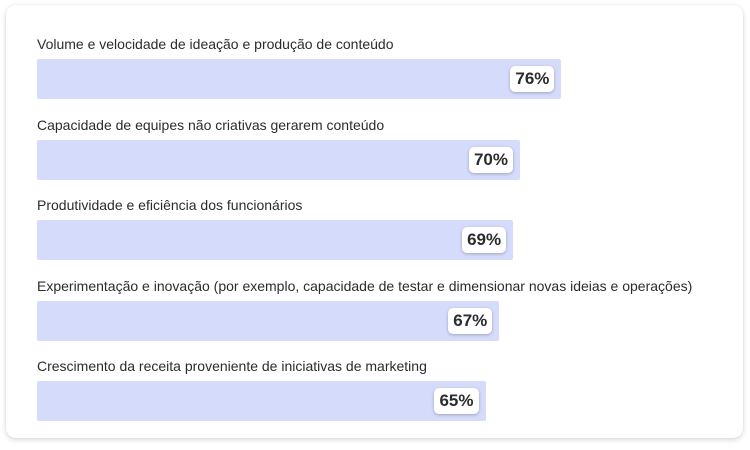  What do you see at coordinates (532, 79) in the screenshot?
I see `bar-value-label: 76%` at bounding box center [532, 79].